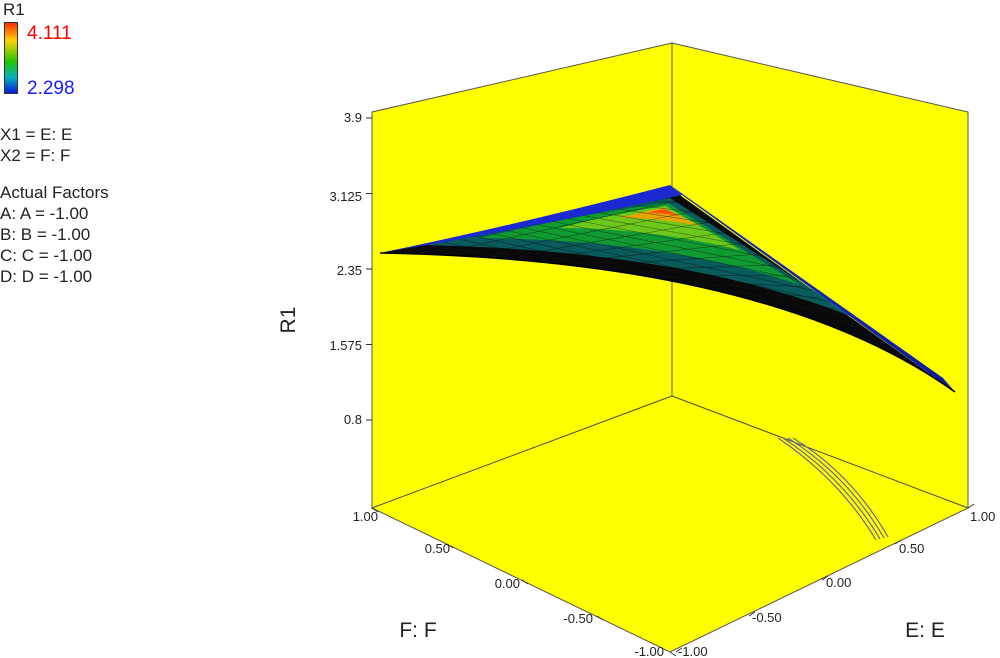 Image resolution: width=1000 pixels, height=658 pixels. I want to click on f-axis: 1.00 0.50 0.00 -0.50 -1.00 F: F, so click(515, 582).